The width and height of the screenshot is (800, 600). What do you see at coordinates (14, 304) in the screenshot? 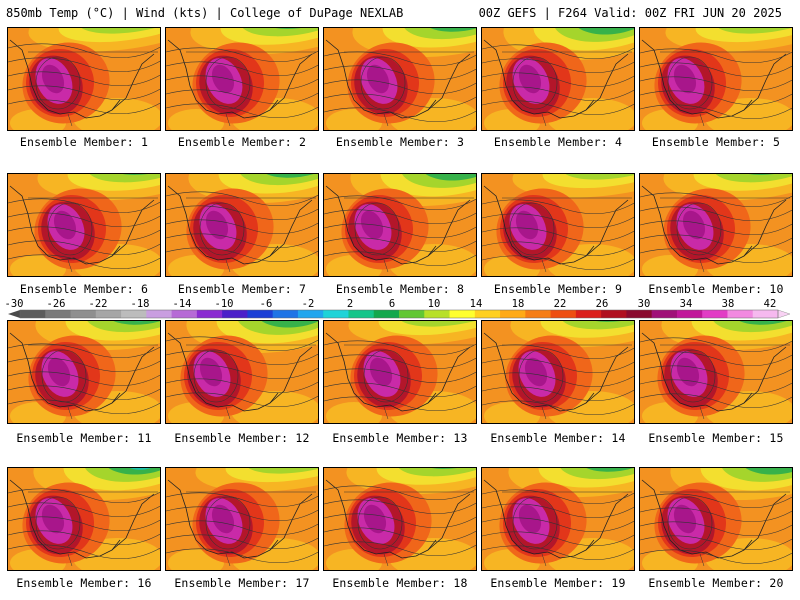
I see `colorbar-tick-label: -30` at bounding box center [14, 304].